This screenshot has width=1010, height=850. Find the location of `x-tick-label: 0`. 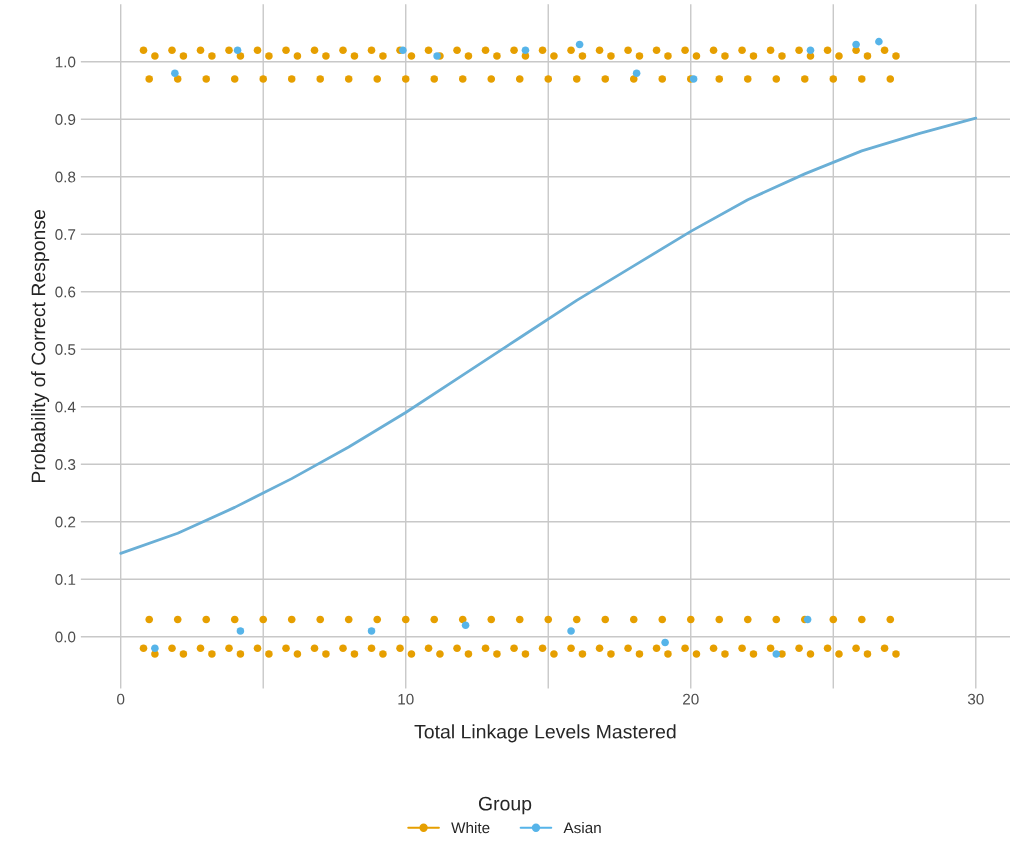

x-tick-label: 0 is located at coordinates (121, 699).